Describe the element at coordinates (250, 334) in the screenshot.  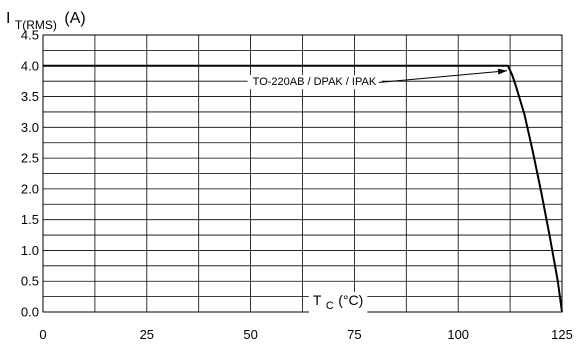
I see `x-tick-label: 50` at that location.